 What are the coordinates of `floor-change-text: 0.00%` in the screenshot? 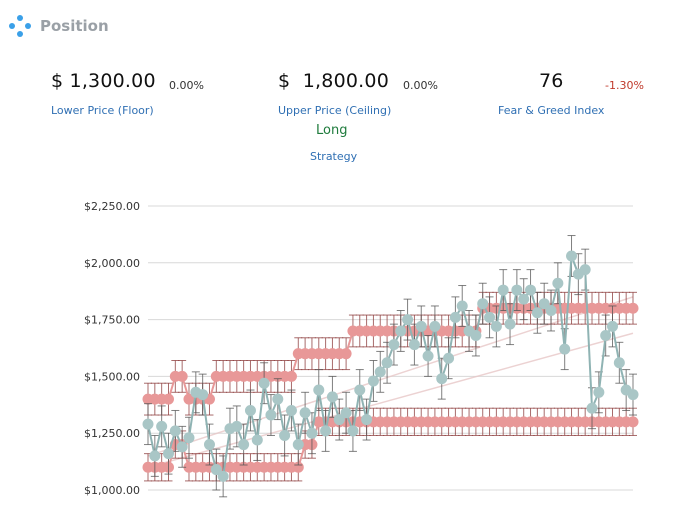 It's located at (186, 85).